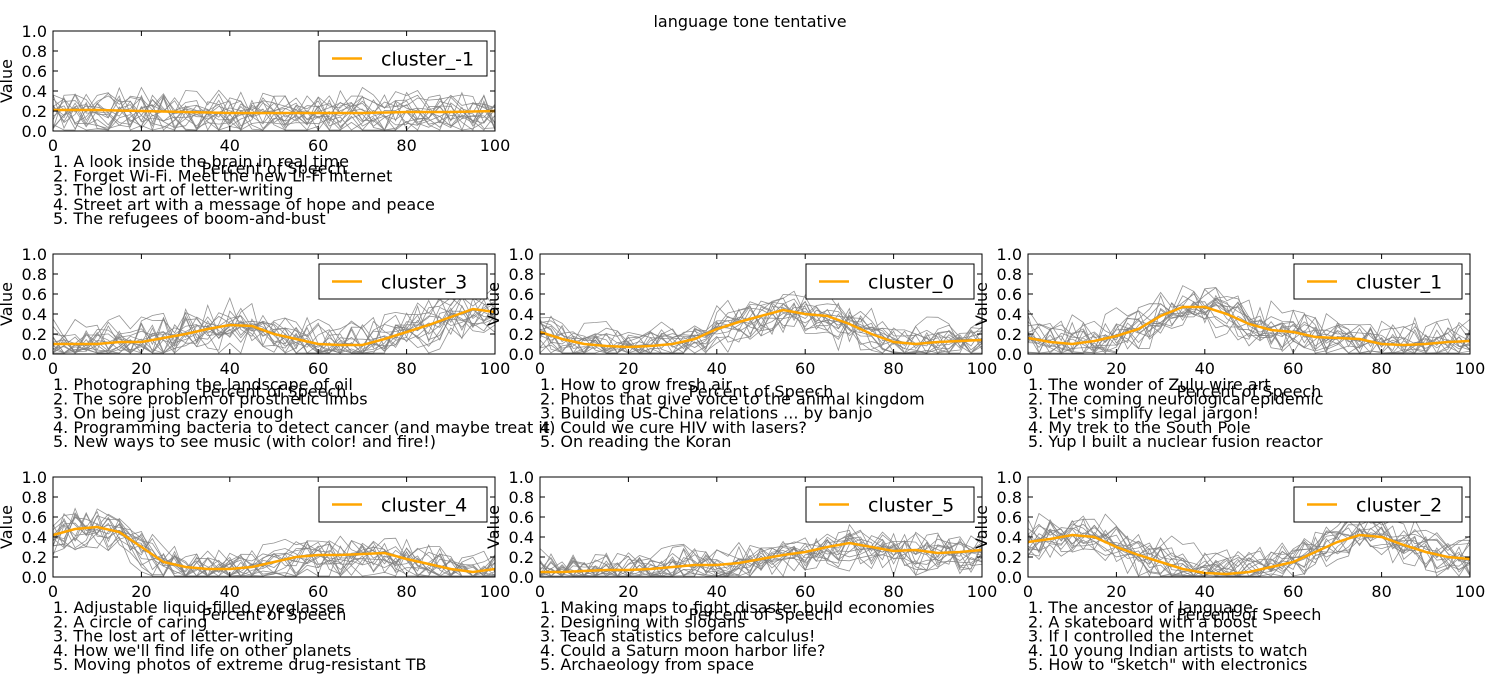 The image size is (1500, 700). Describe the element at coordinates (1142, 621) in the screenshot. I see `talk-title: 2. A skateboard with a boost` at that location.